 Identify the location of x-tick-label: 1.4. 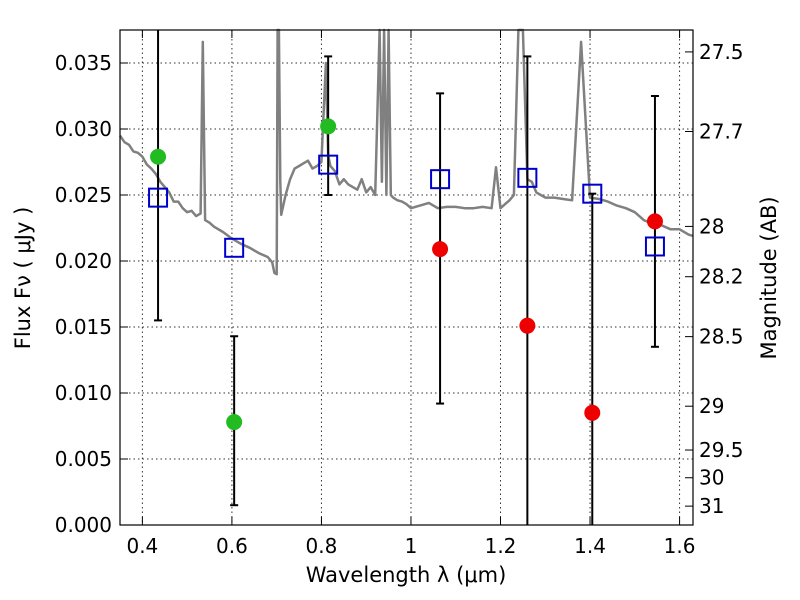
(590, 546).